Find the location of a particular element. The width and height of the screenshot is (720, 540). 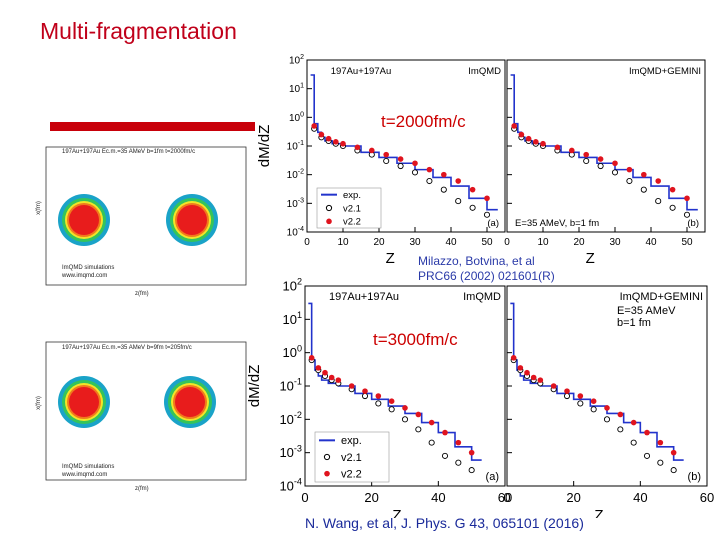

y-axis-label: dM/dZ is located at coordinates (254, 386).